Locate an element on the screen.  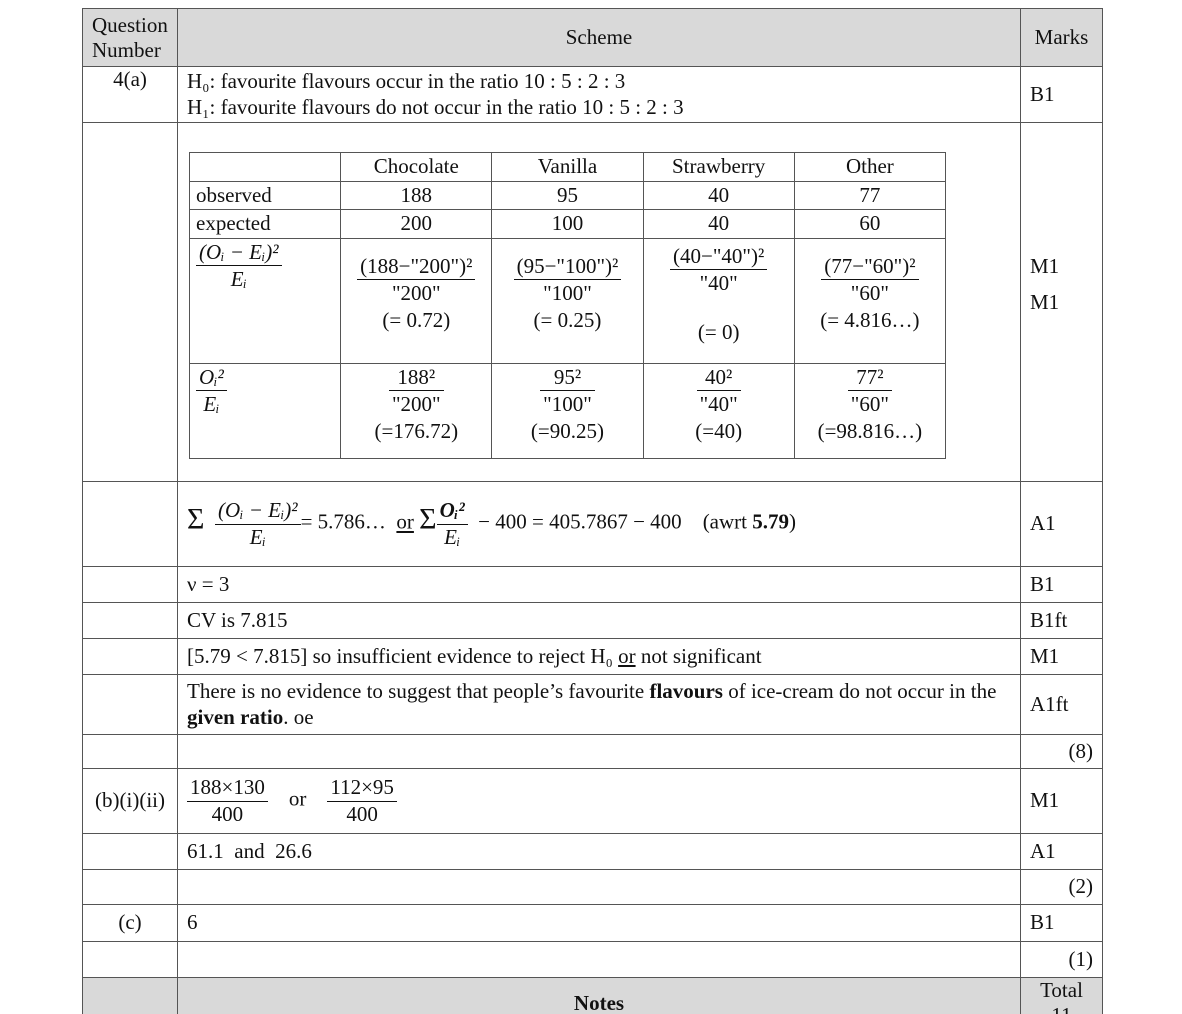
answer: 61.1 and 26.6 is located at coordinates (599, 851).